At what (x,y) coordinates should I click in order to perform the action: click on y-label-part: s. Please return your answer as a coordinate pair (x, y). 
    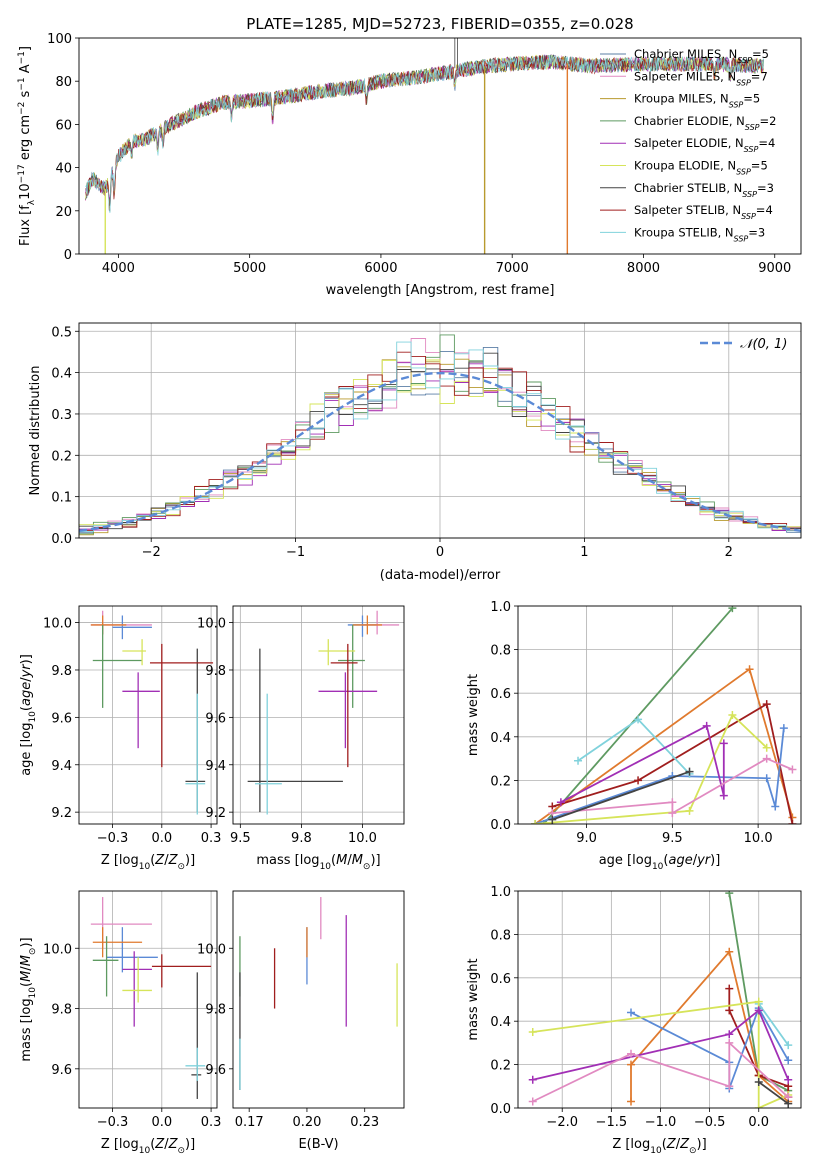
    Looking at the image, I should click on (25, 95).